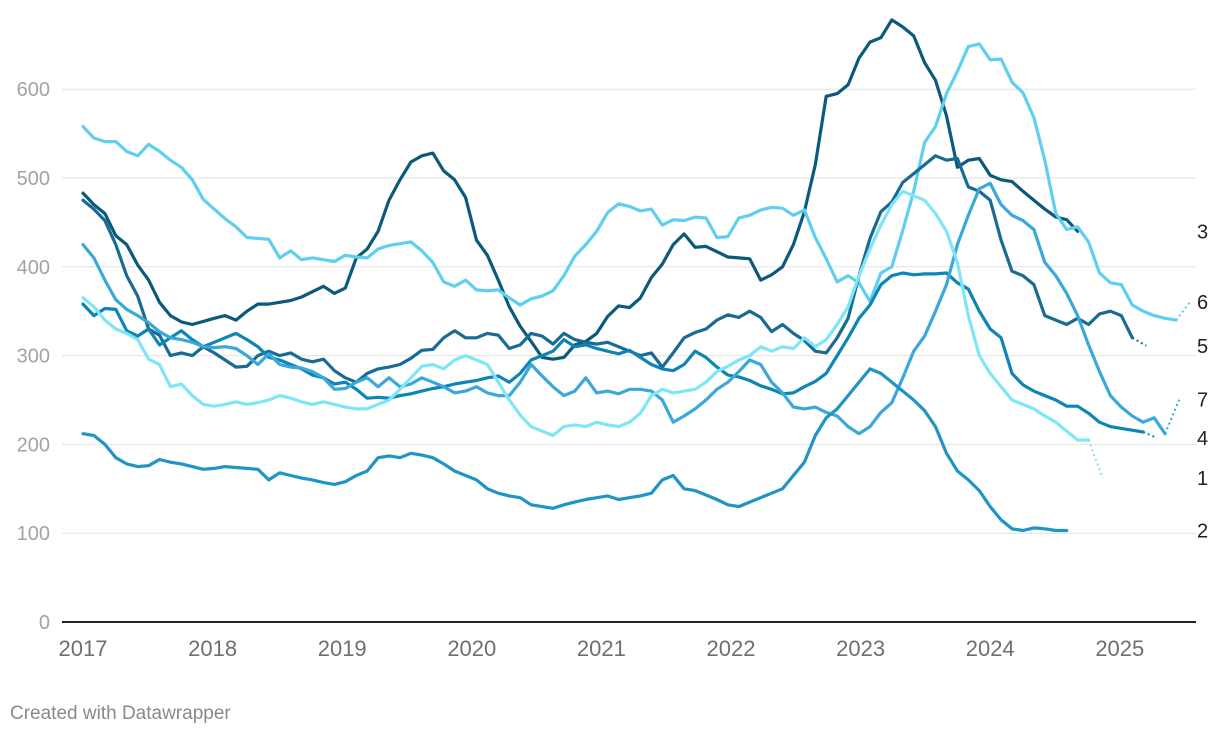 The height and width of the screenshot is (738, 1220). I want to click on end-label-3: 3, so click(1202, 232).